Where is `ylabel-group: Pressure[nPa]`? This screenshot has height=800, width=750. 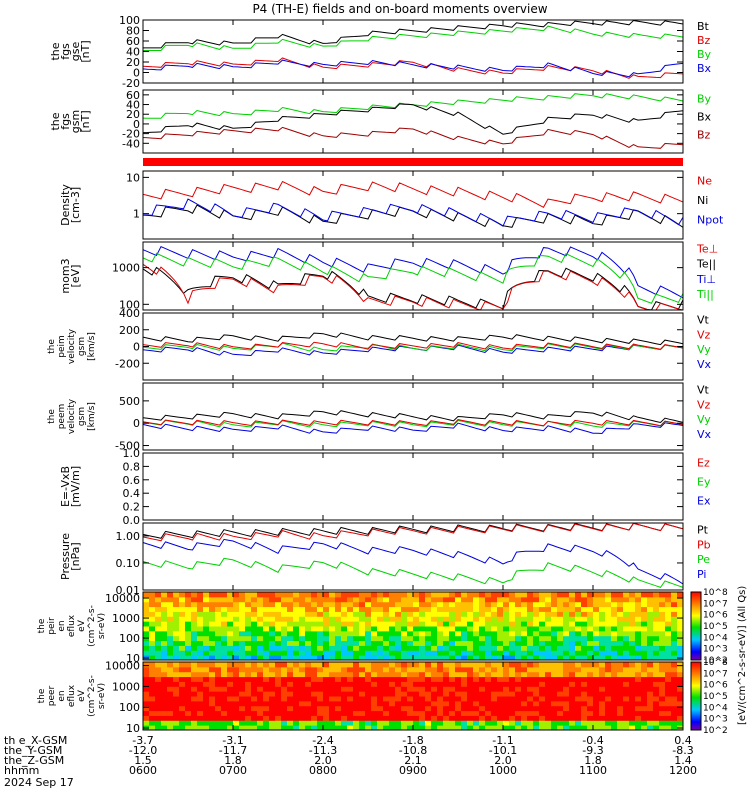 ylabel-group: Pressure[nPa] is located at coordinates (70, 556).